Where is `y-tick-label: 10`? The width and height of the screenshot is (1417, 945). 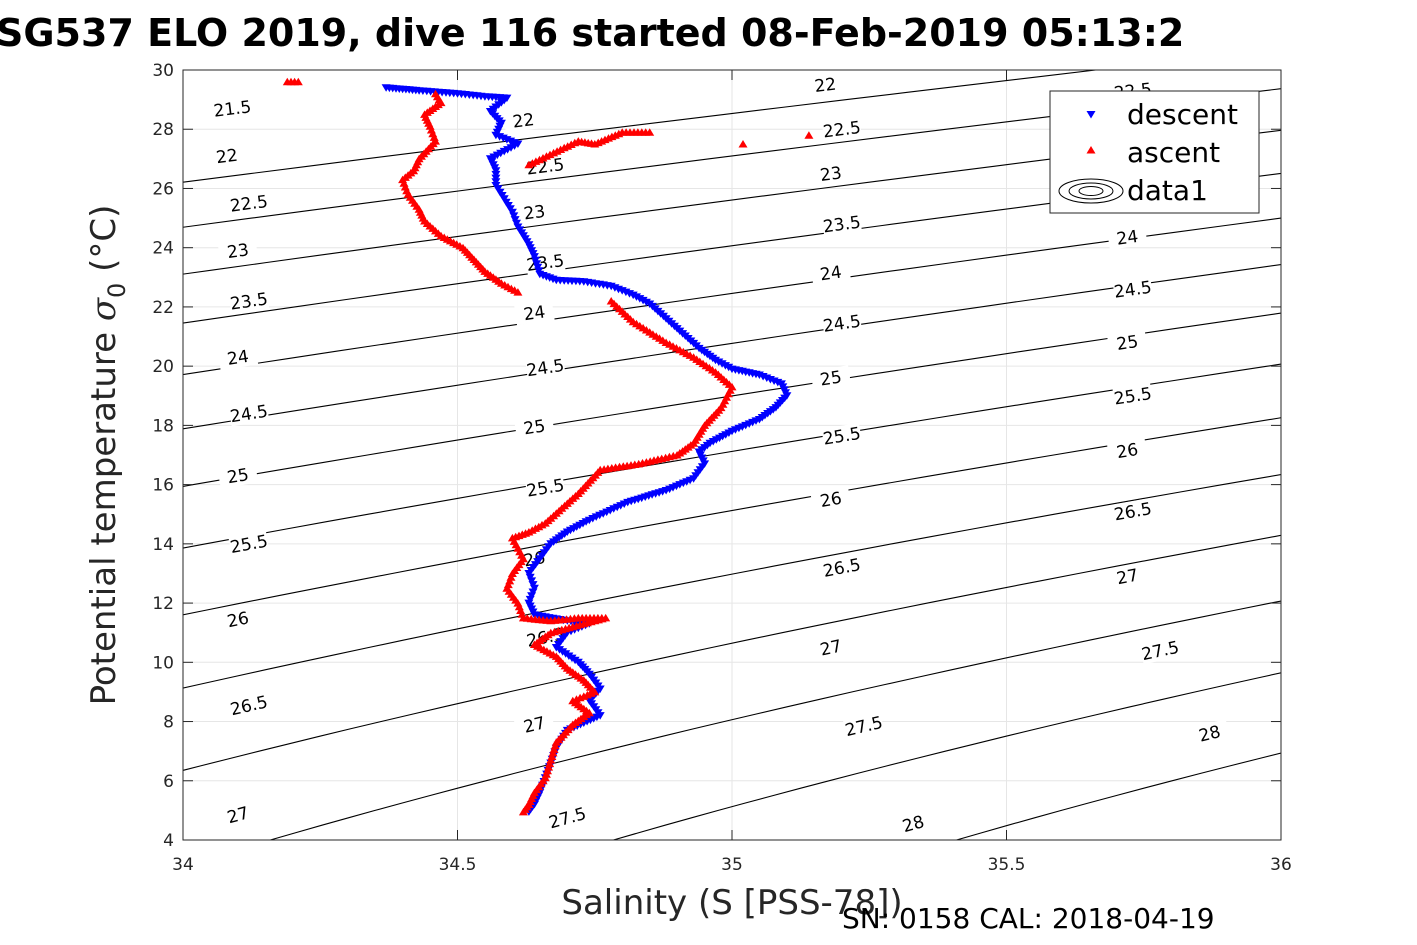 y-tick-label: 10 is located at coordinates (163, 663).